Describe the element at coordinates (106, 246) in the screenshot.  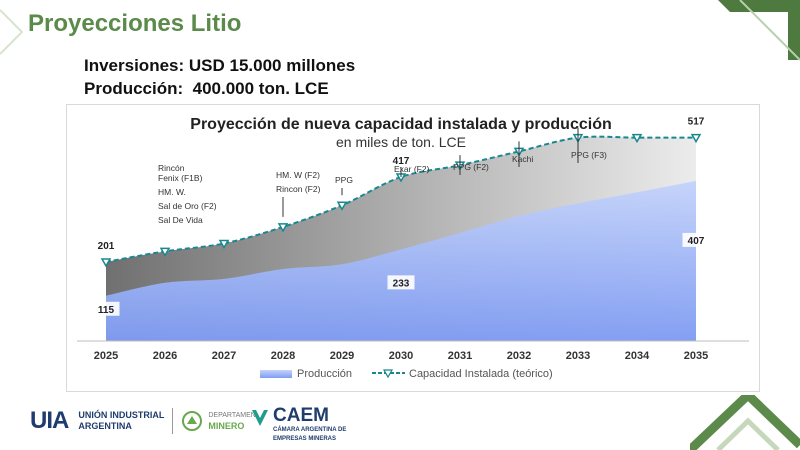
I see `data-label-2025-capacity: 201` at that location.